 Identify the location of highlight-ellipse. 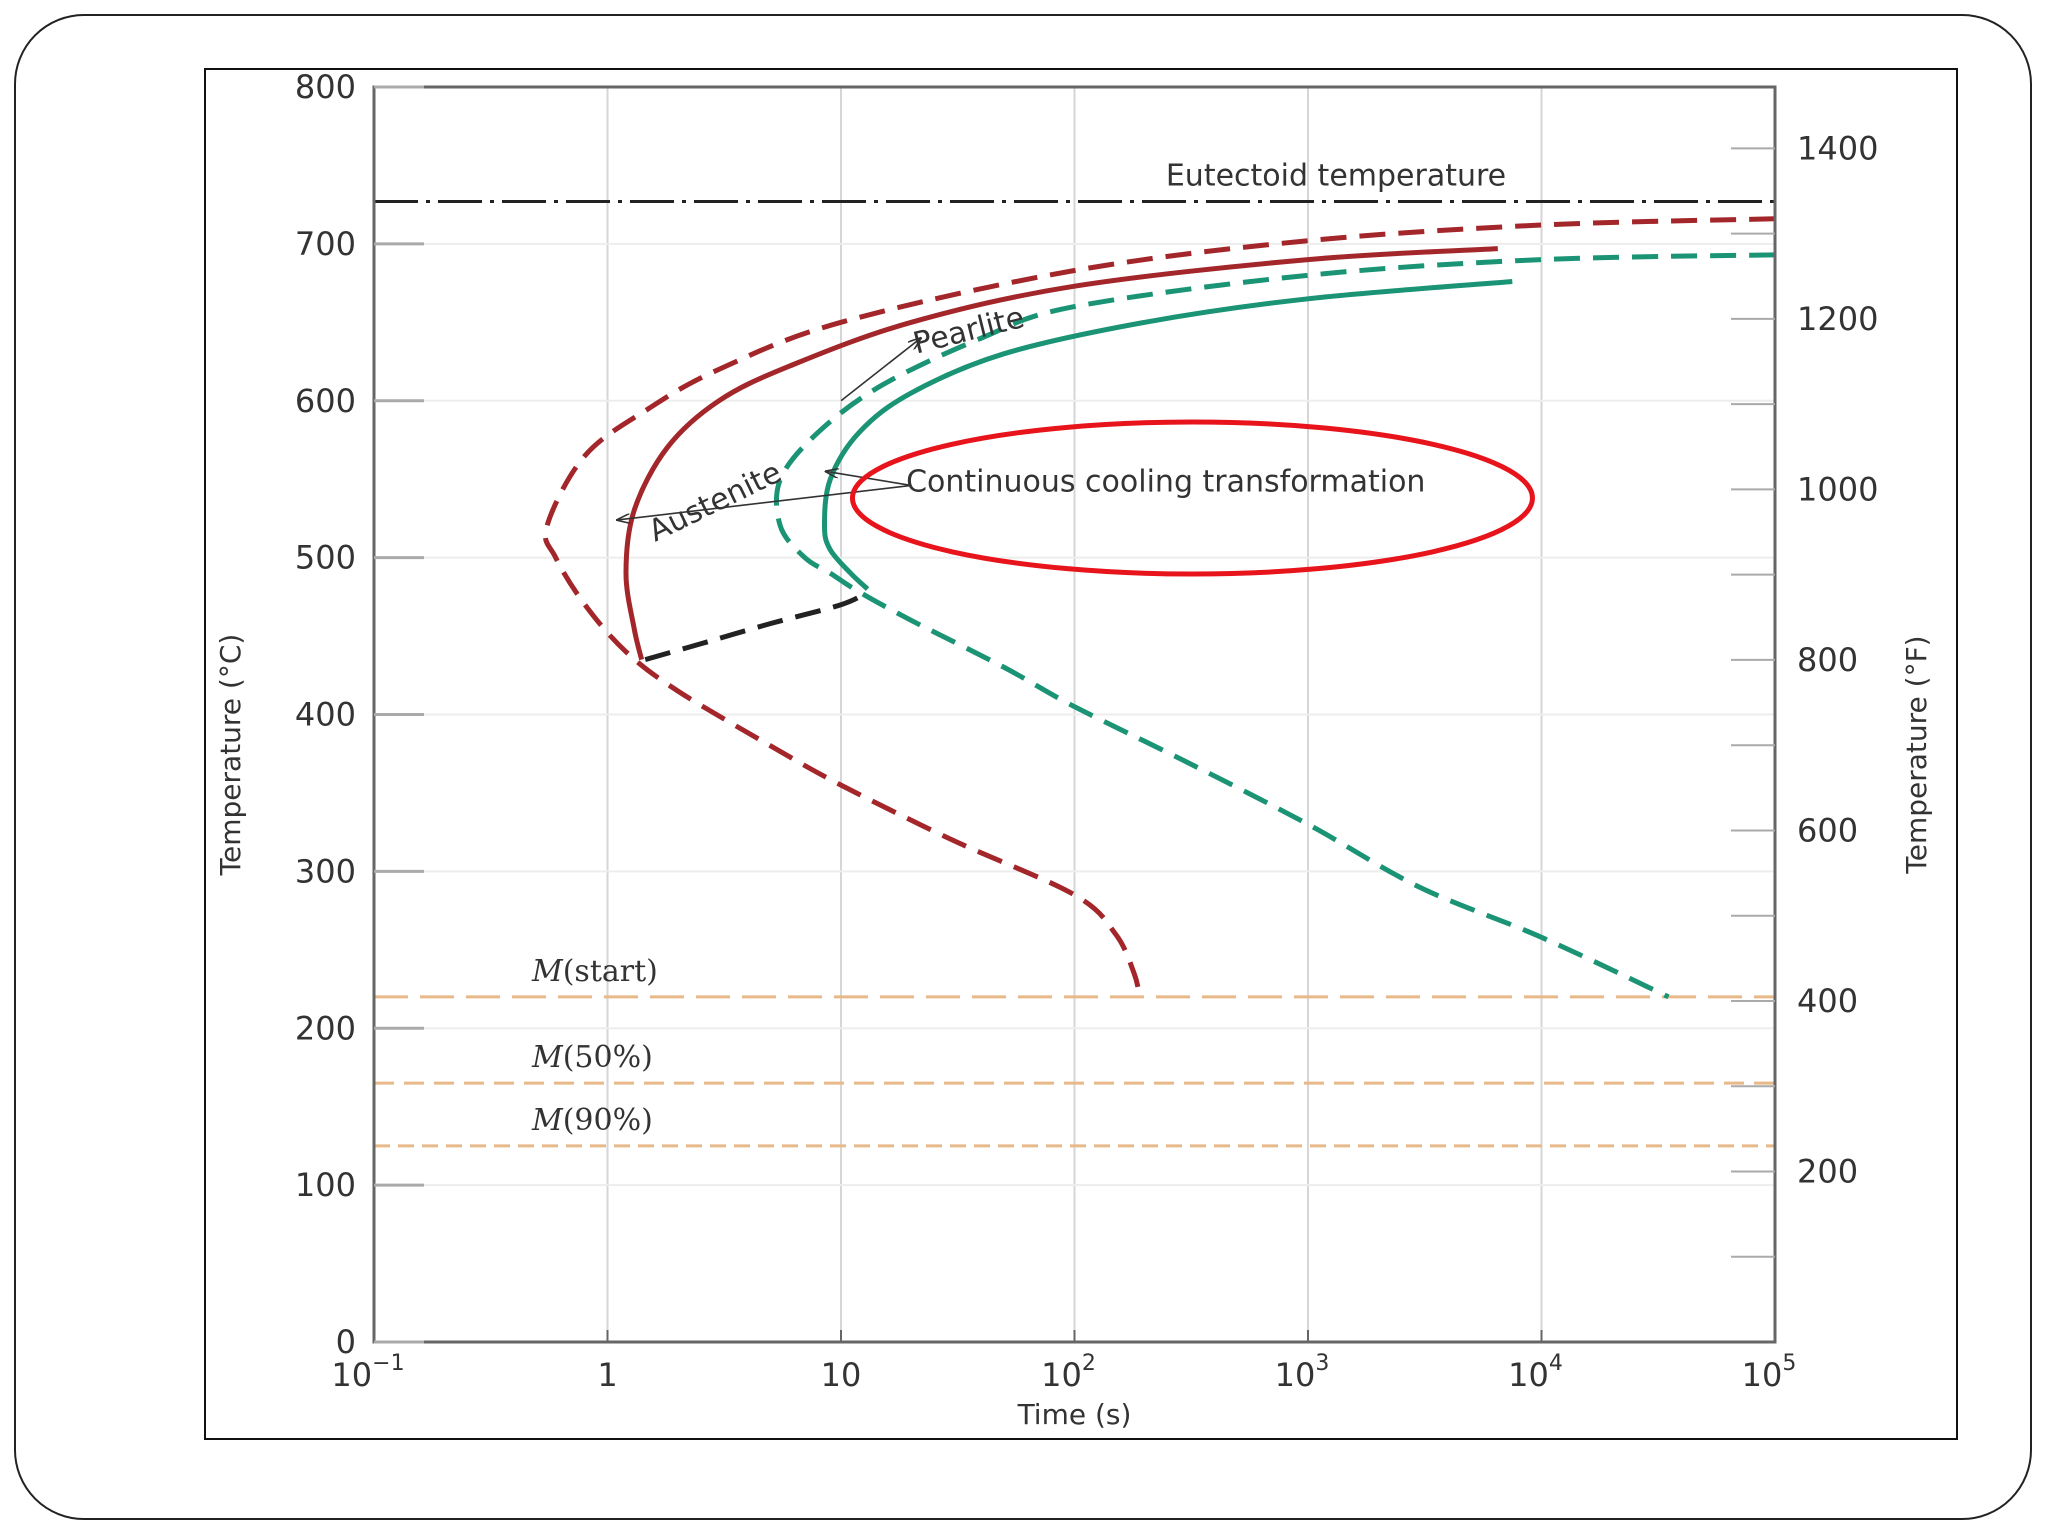
(1192, 498).